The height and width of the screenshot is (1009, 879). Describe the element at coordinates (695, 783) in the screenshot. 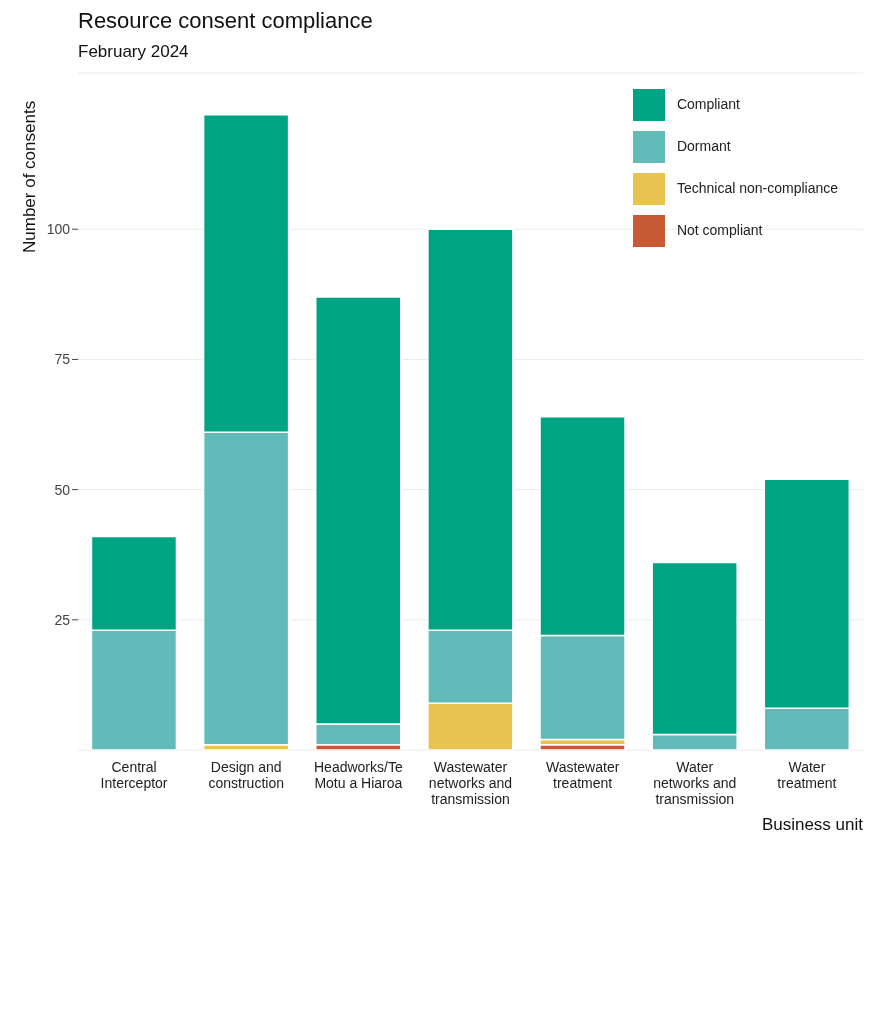

I see `x-tick-label: Water networks and transmission` at that location.